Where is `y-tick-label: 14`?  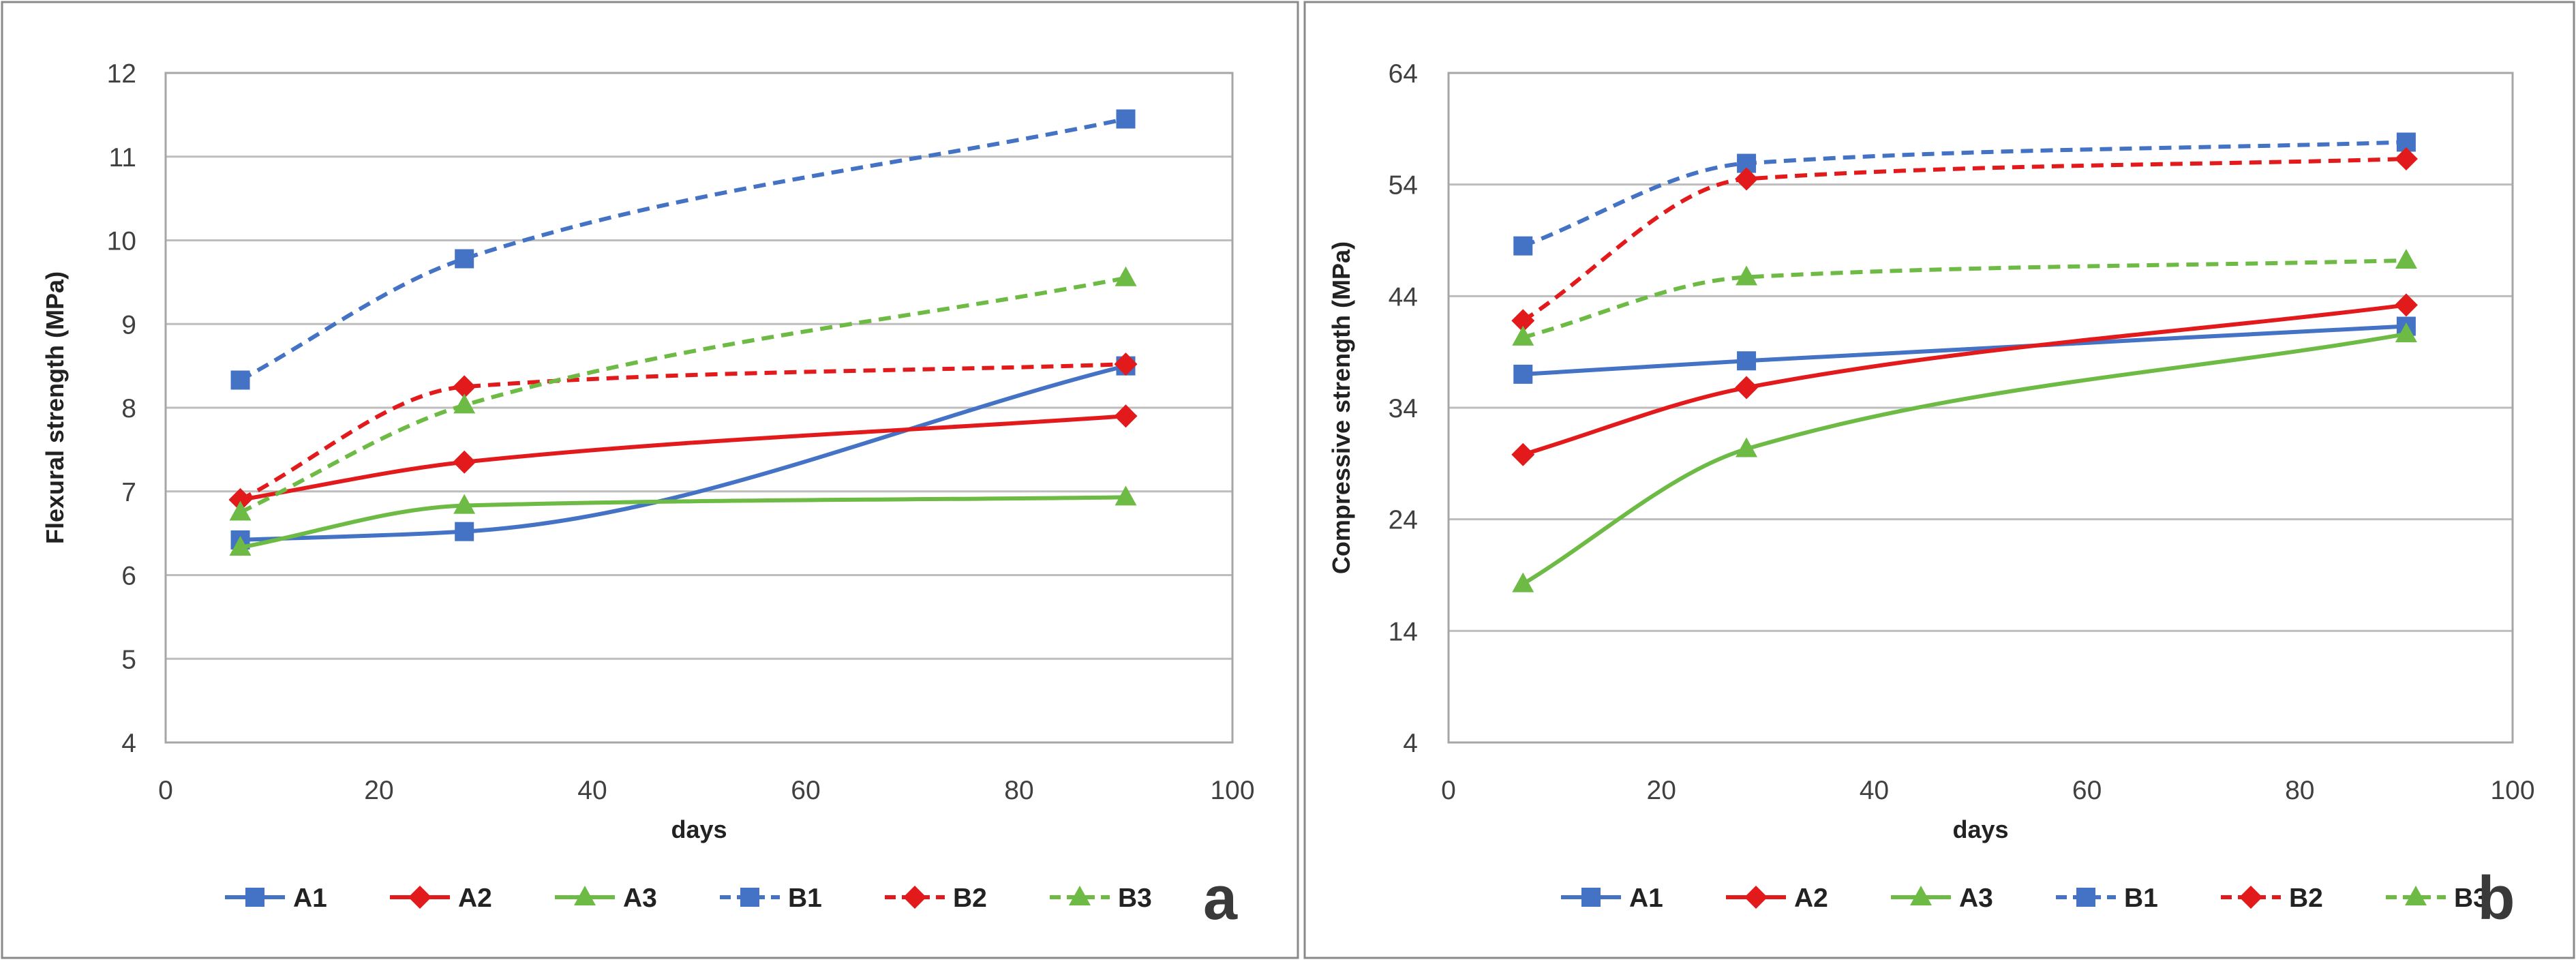
y-tick-label: 14 is located at coordinates (1403, 631).